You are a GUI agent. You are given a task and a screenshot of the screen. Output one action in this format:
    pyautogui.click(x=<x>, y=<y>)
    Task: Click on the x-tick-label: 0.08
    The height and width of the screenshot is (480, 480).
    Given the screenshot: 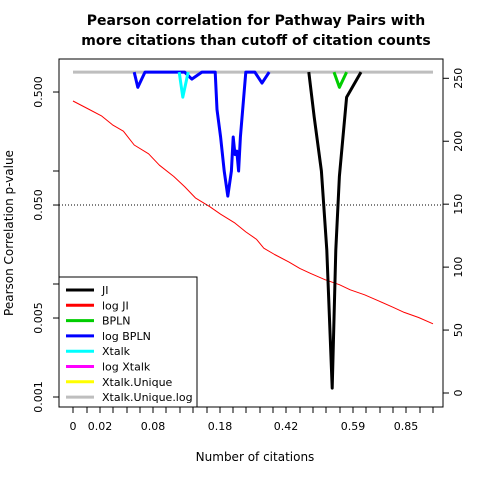 What is the action you would take?
    pyautogui.click(x=153, y=426)
    